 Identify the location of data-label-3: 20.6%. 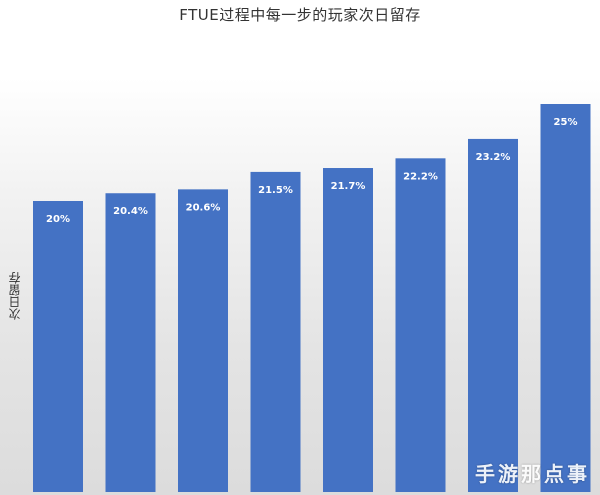
(203, 207).